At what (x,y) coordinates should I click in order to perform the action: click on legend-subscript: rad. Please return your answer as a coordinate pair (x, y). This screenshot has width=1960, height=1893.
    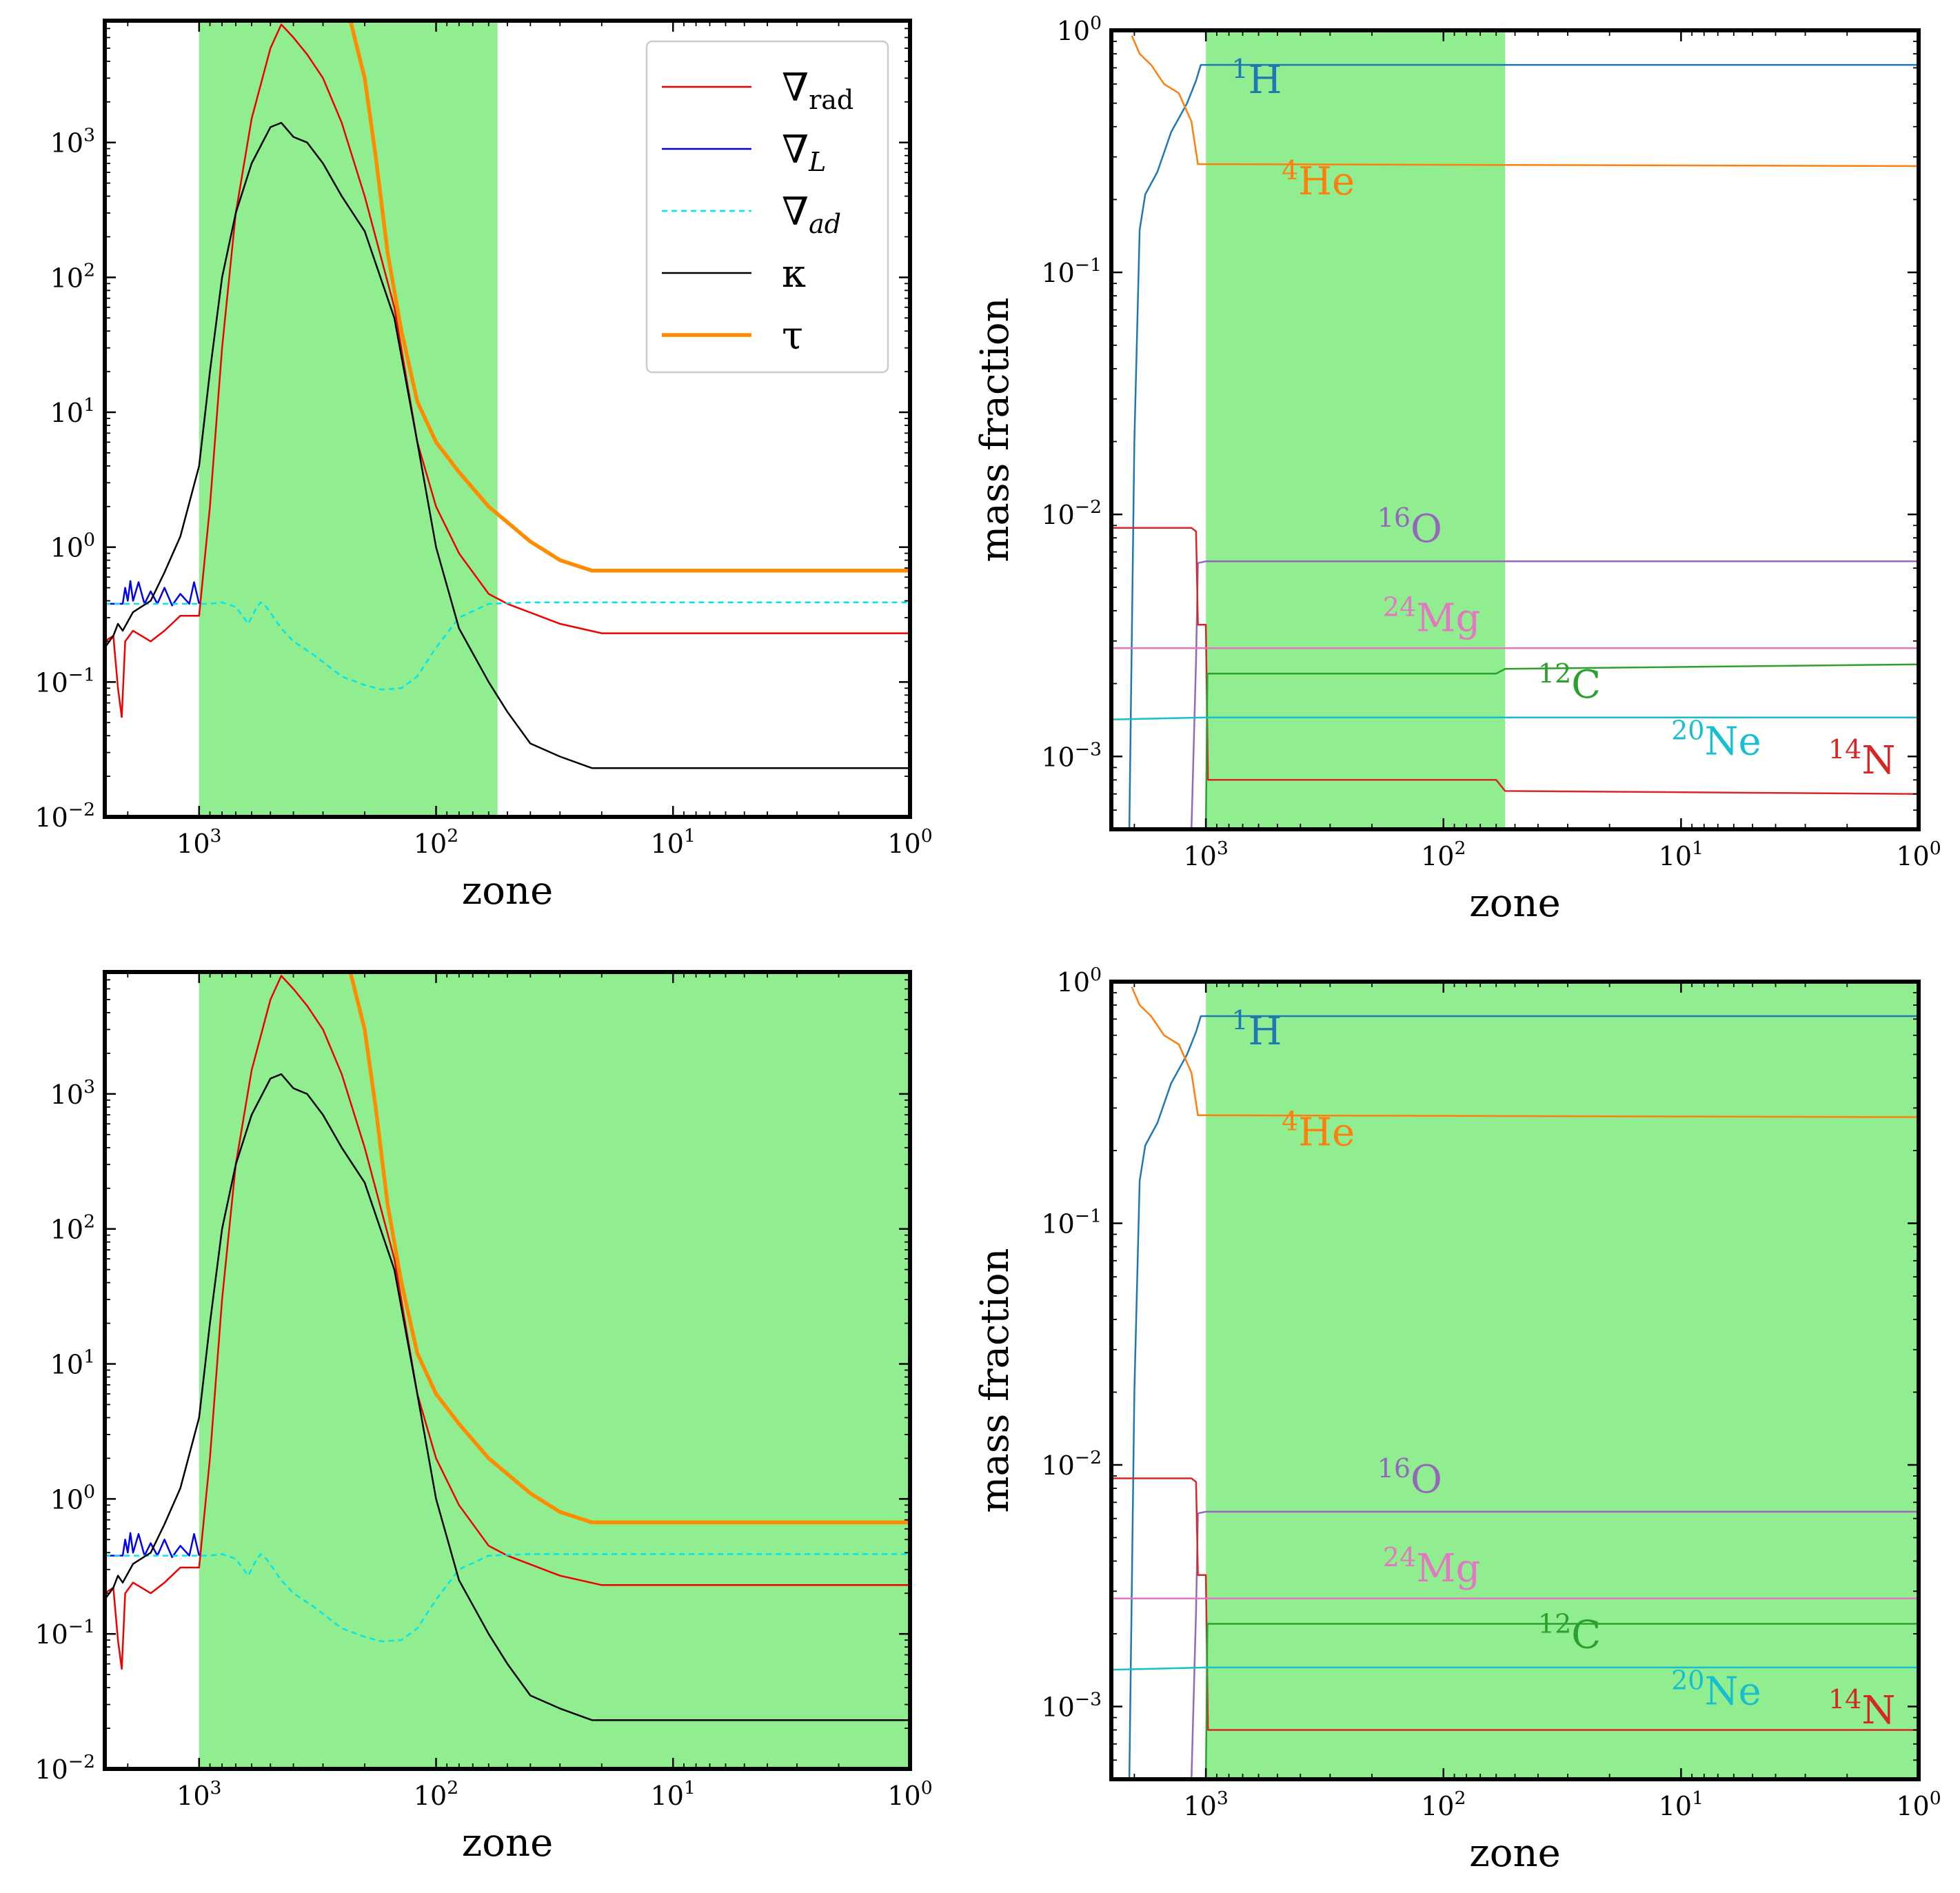
    Looking at the image, I should click on (831, 100).